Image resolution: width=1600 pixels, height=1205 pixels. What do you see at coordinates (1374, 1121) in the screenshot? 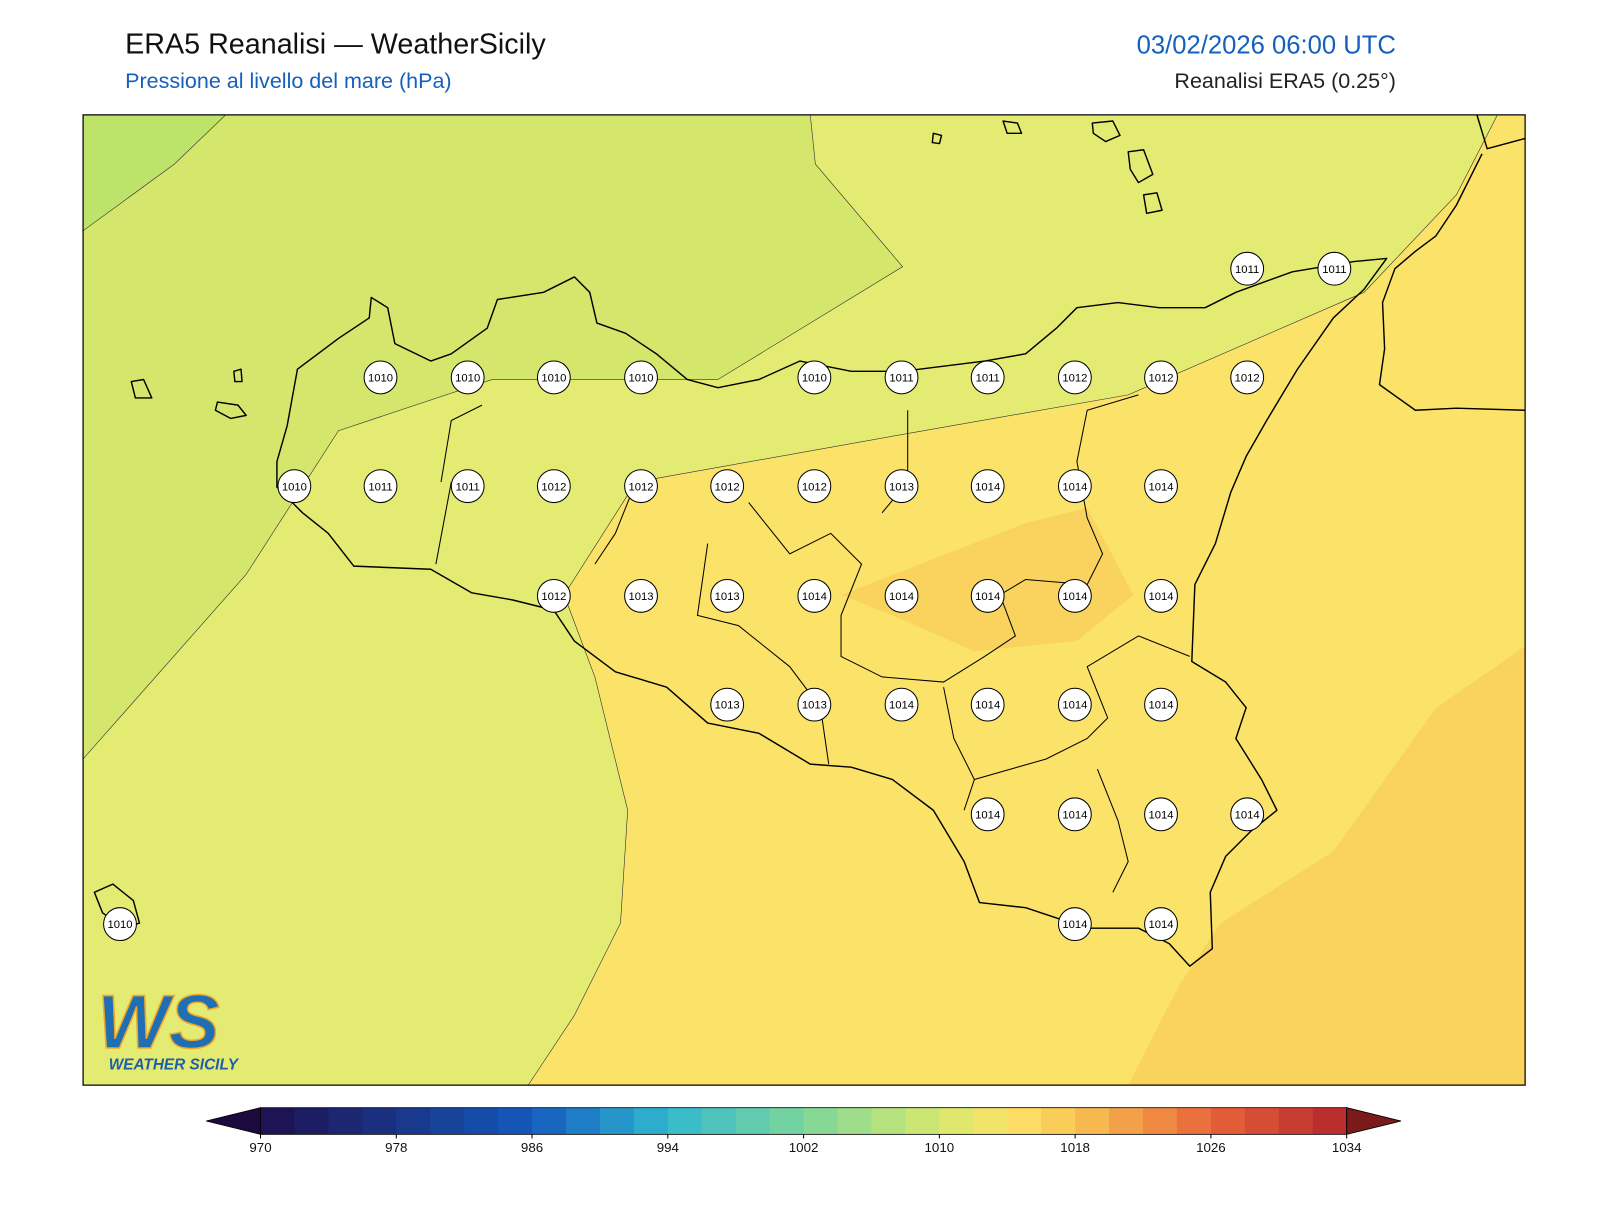
I see `colorbar-extend-high` at bounding box center [1374, 1121].